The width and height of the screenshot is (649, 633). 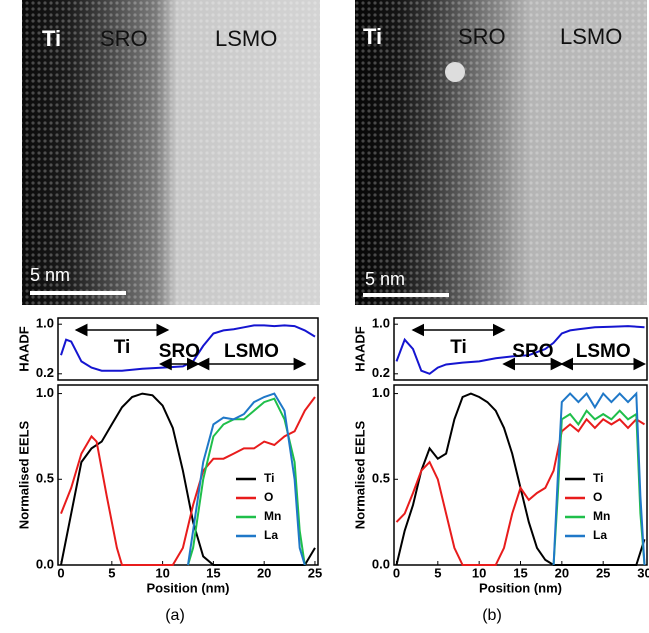 What do you see at coordinates (175, 615) in the screenshot?
I see `panel-caption: (a)` at bounding box center [175, 615].